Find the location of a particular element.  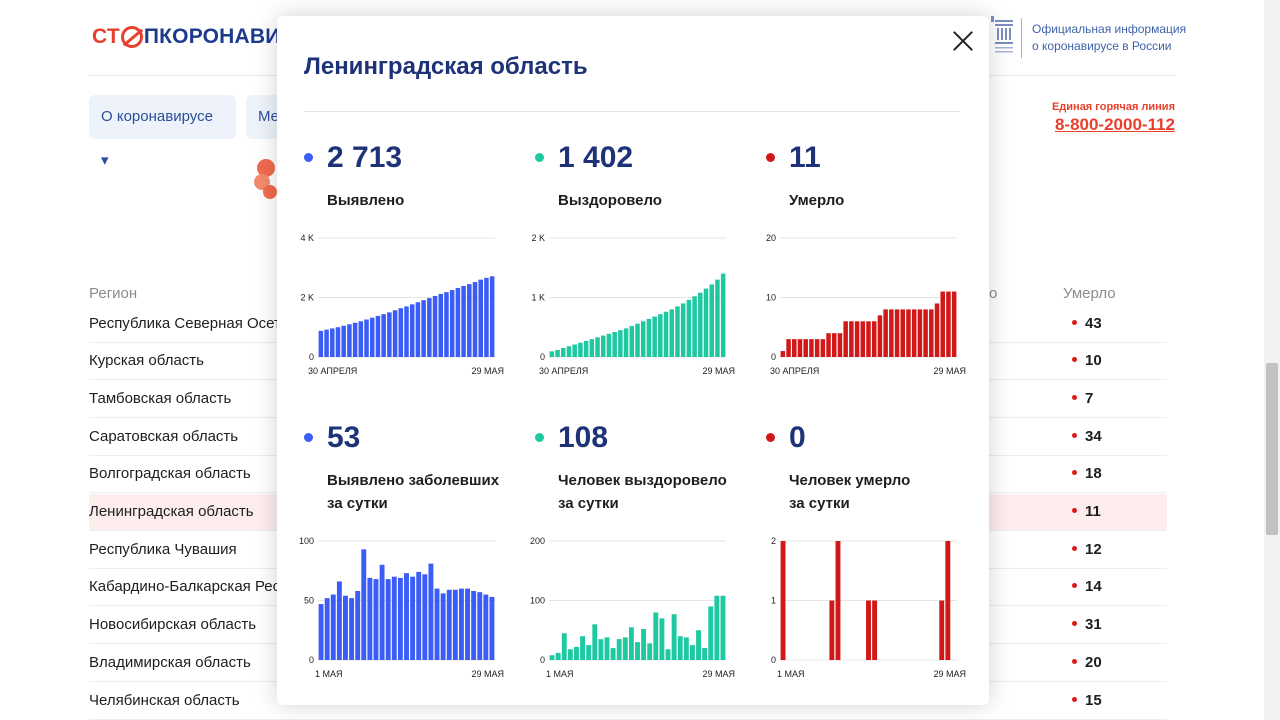

gov-text-line2: о коронавирусе в России is located at coordinates (1102, 46).